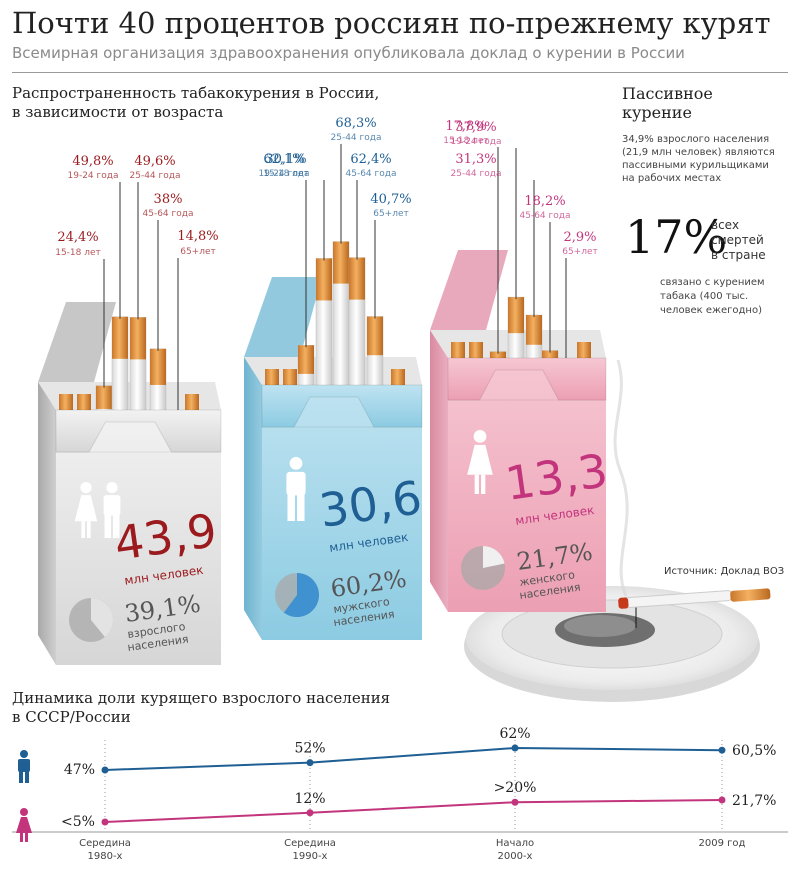  I want to click on pack-0-category-label-2: 25-44 года, so click(155, 176).